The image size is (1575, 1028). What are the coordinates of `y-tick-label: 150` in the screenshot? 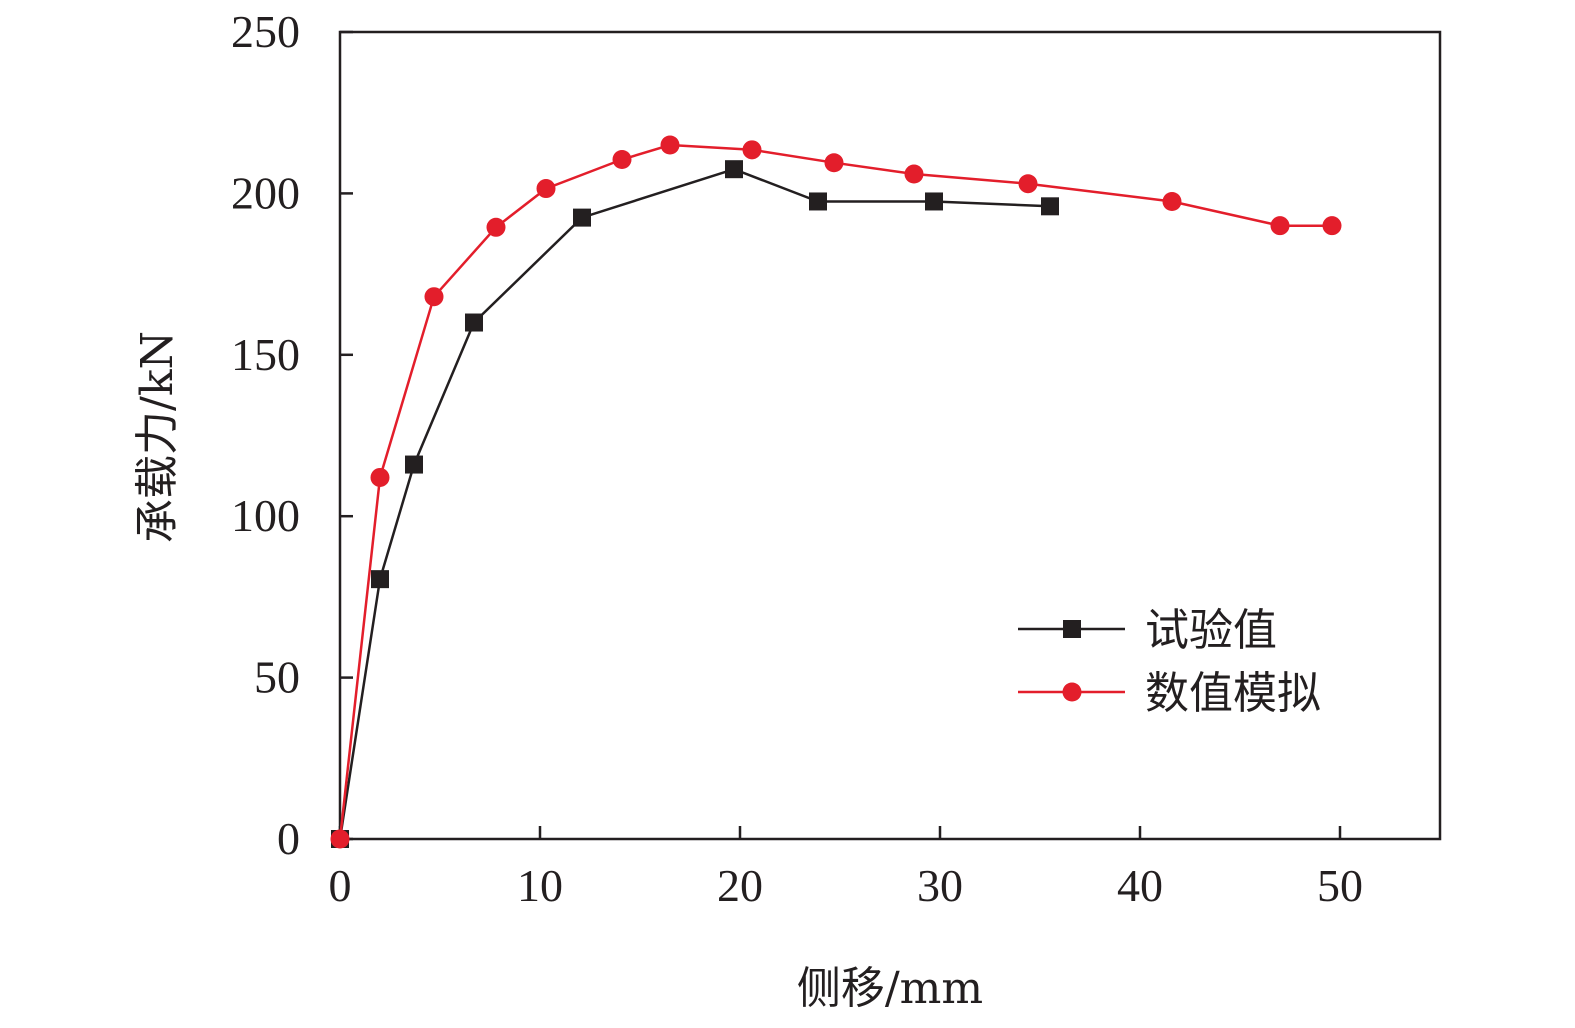 It's located at (265, 354).